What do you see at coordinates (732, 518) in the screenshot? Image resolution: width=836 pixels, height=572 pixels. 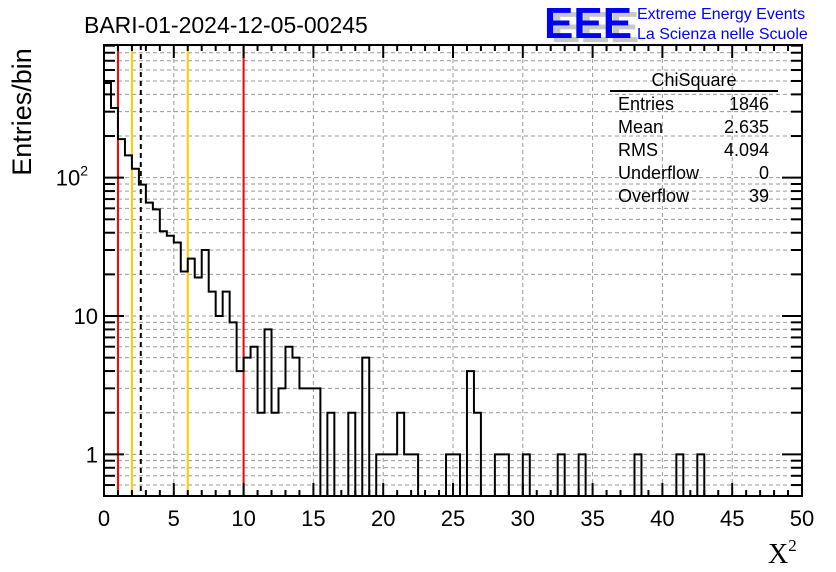 I see `x-tick-label: 45` at bounding box center [732, 518].